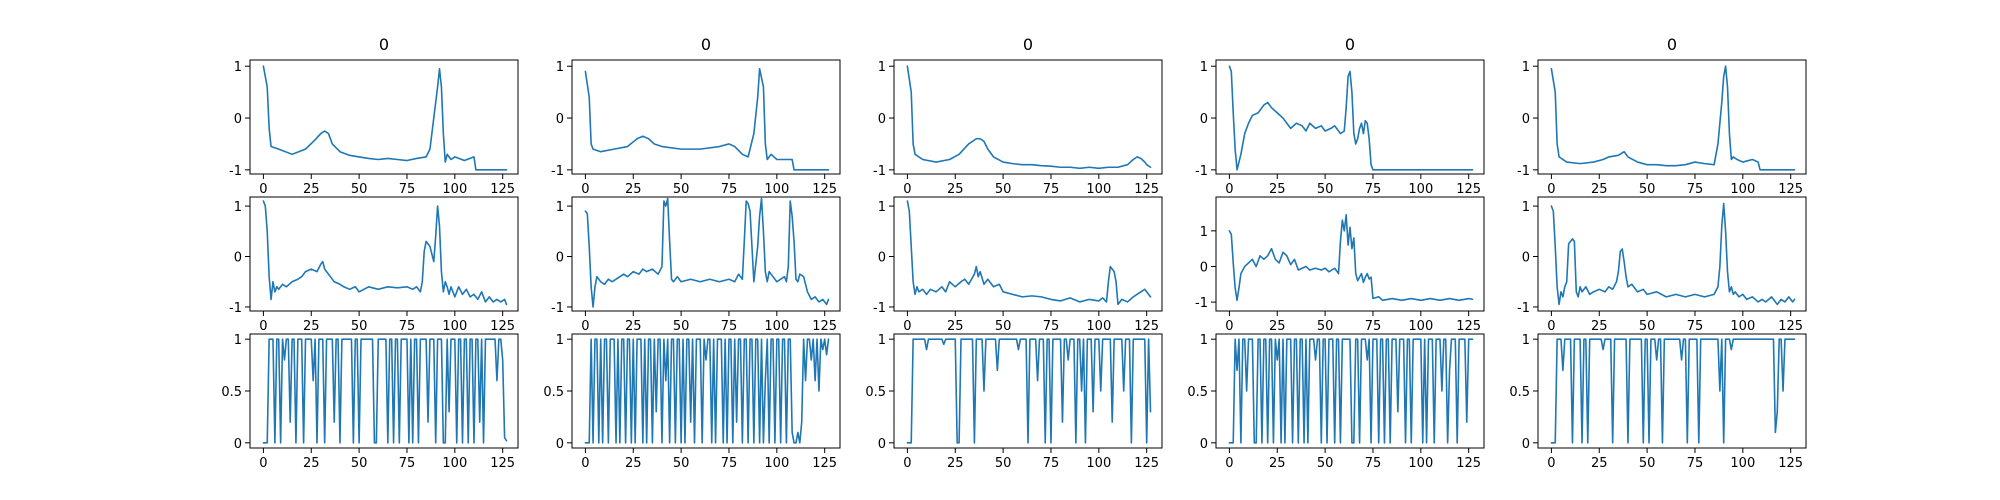  I want to click on subplot-r2-c1: 0 25 50 75 100 125 -1 0 1, so click(374, 265).